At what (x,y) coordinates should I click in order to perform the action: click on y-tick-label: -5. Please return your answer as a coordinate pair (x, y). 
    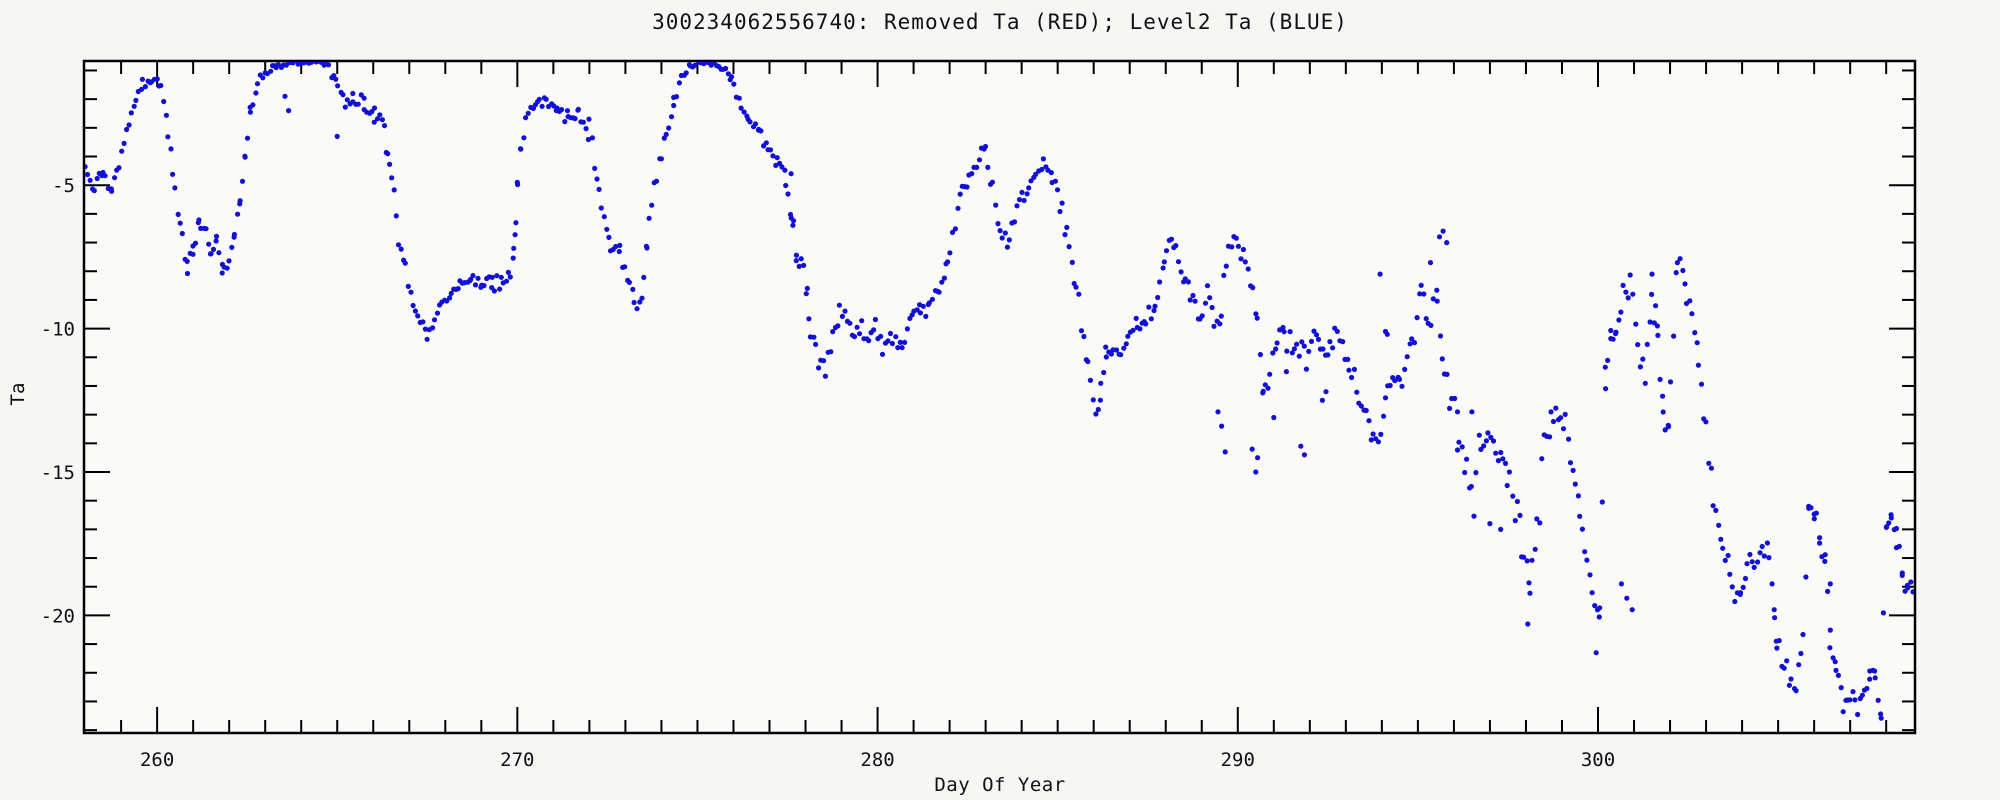
    Looking at the image, I should click on (63, 186).